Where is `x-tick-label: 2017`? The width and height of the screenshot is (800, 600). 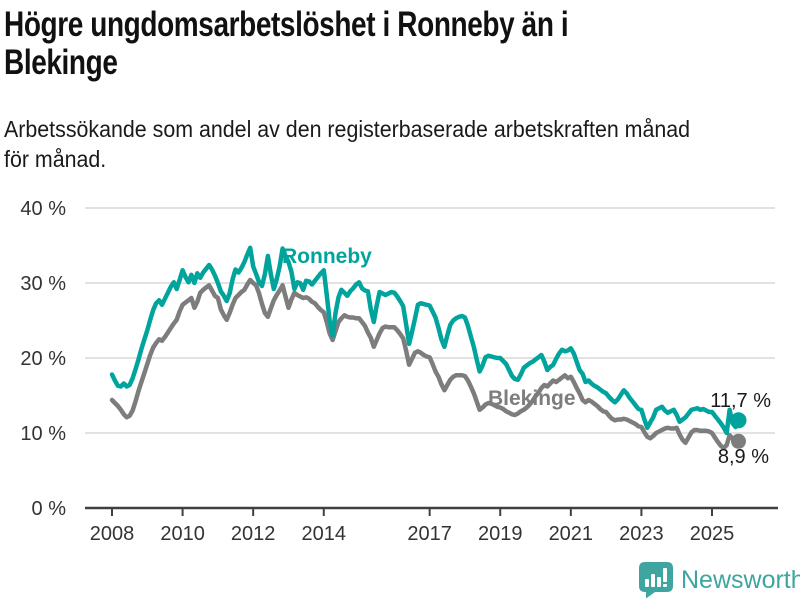 x-tick-label: 2017 is located at coordinates (429, 534).